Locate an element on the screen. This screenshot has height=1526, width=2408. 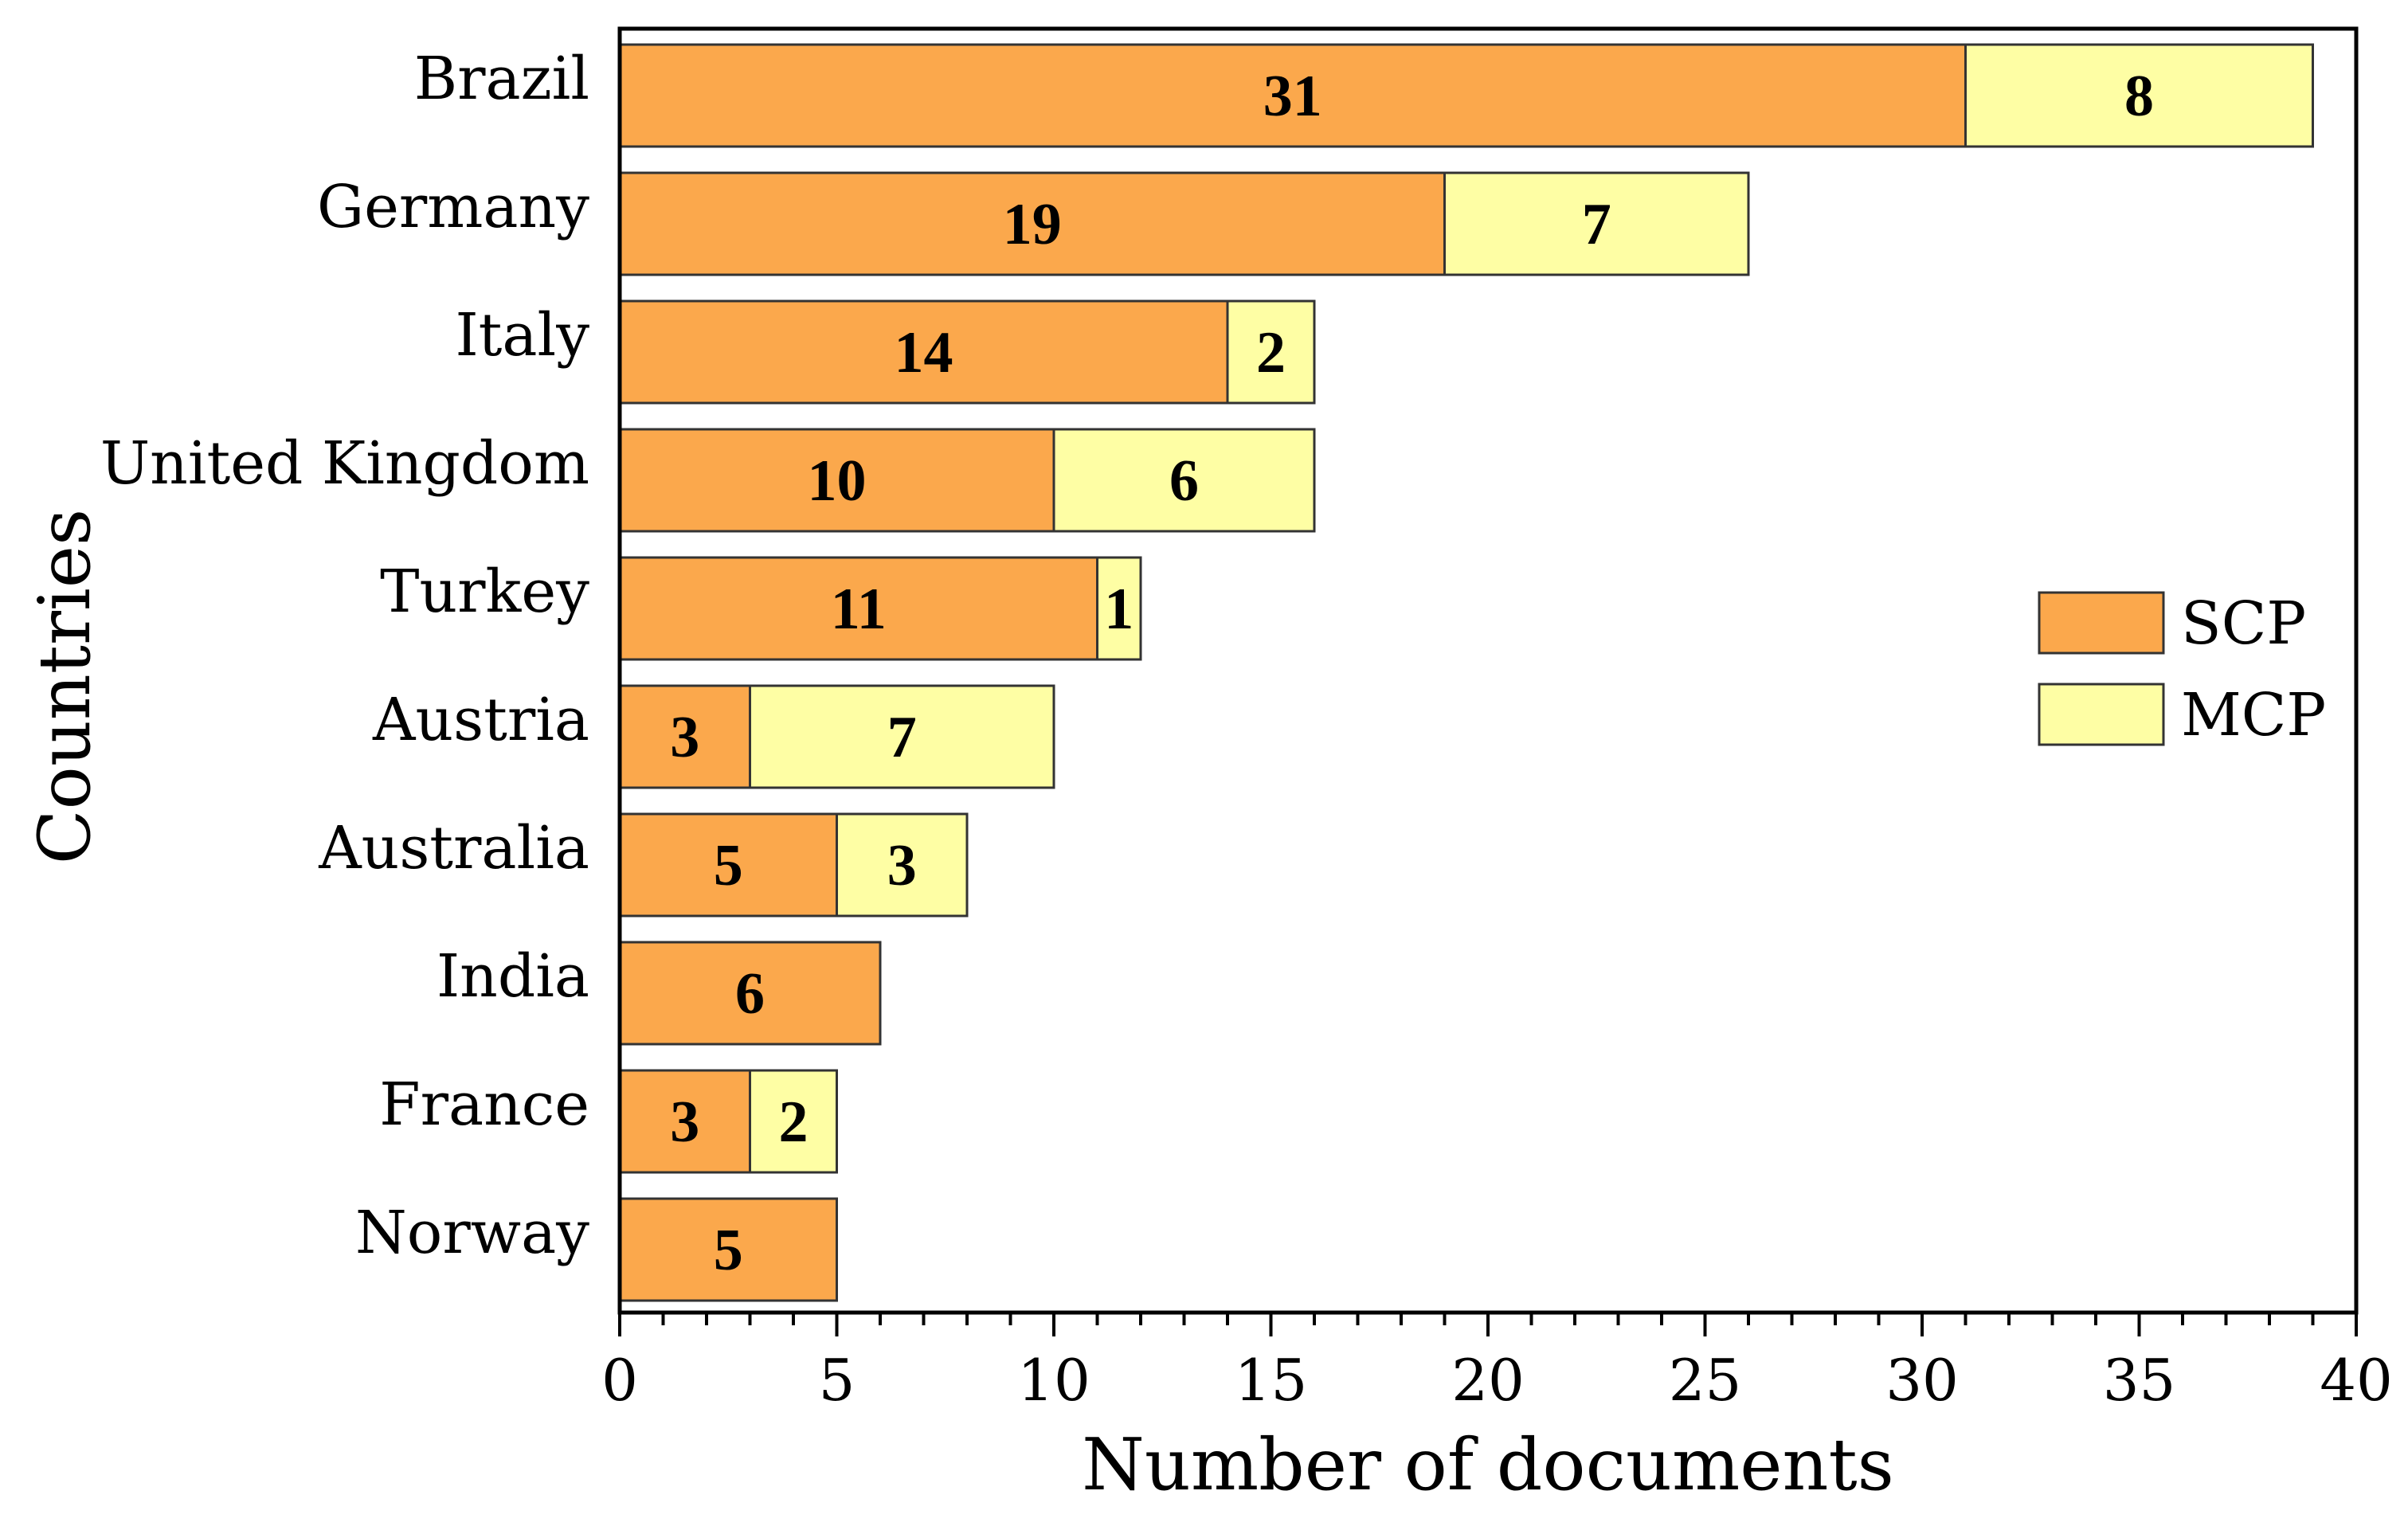
y-axis-title: Countries is located at coordinates (65, 686).